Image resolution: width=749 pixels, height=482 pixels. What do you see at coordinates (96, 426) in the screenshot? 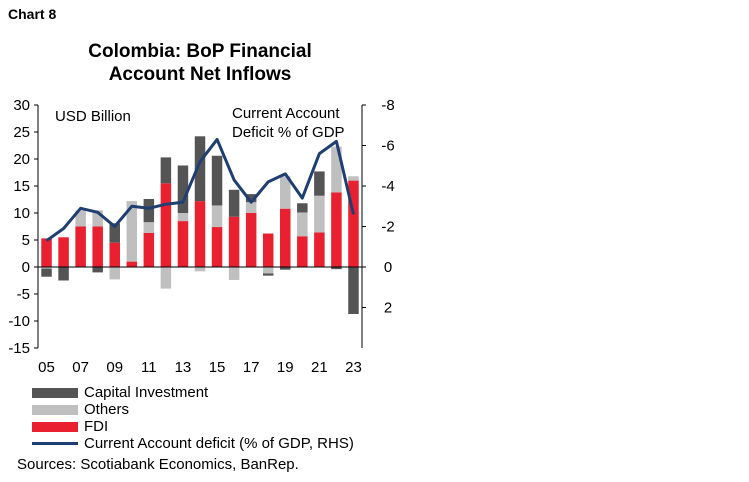
I see `legend-label: FDI` at bounding box center [96, 426].